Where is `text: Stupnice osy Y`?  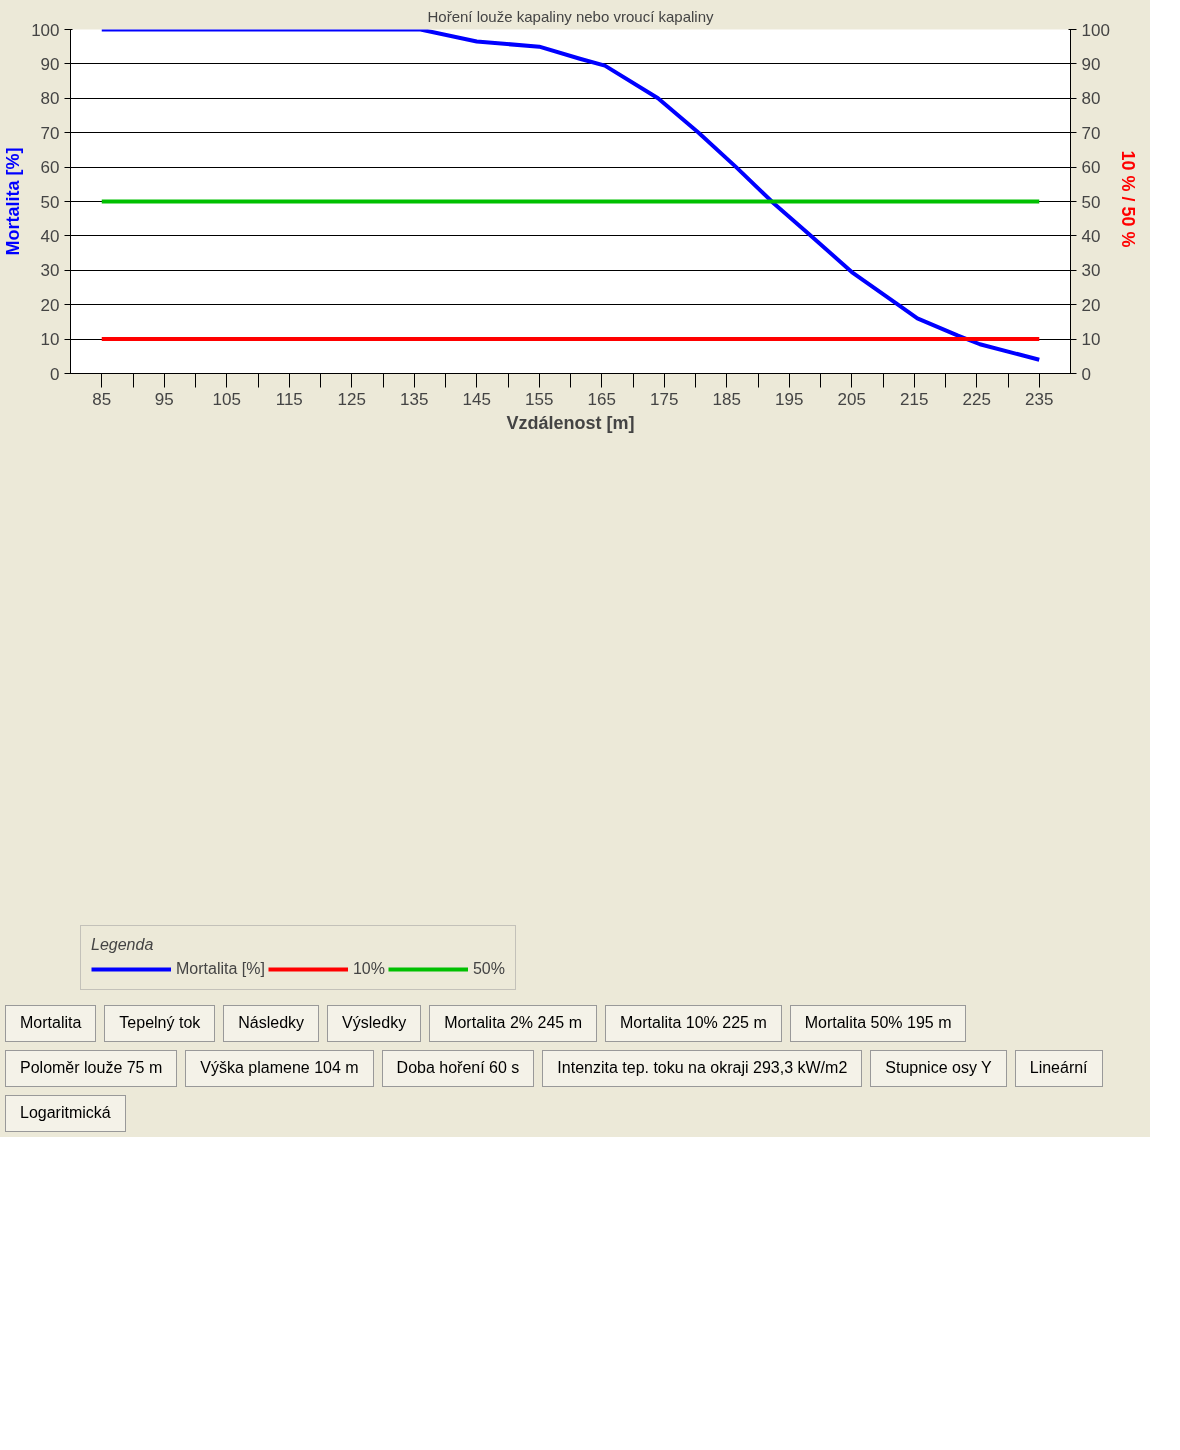
text: Stupnice osy Y is located at coordinates (938, 1068).